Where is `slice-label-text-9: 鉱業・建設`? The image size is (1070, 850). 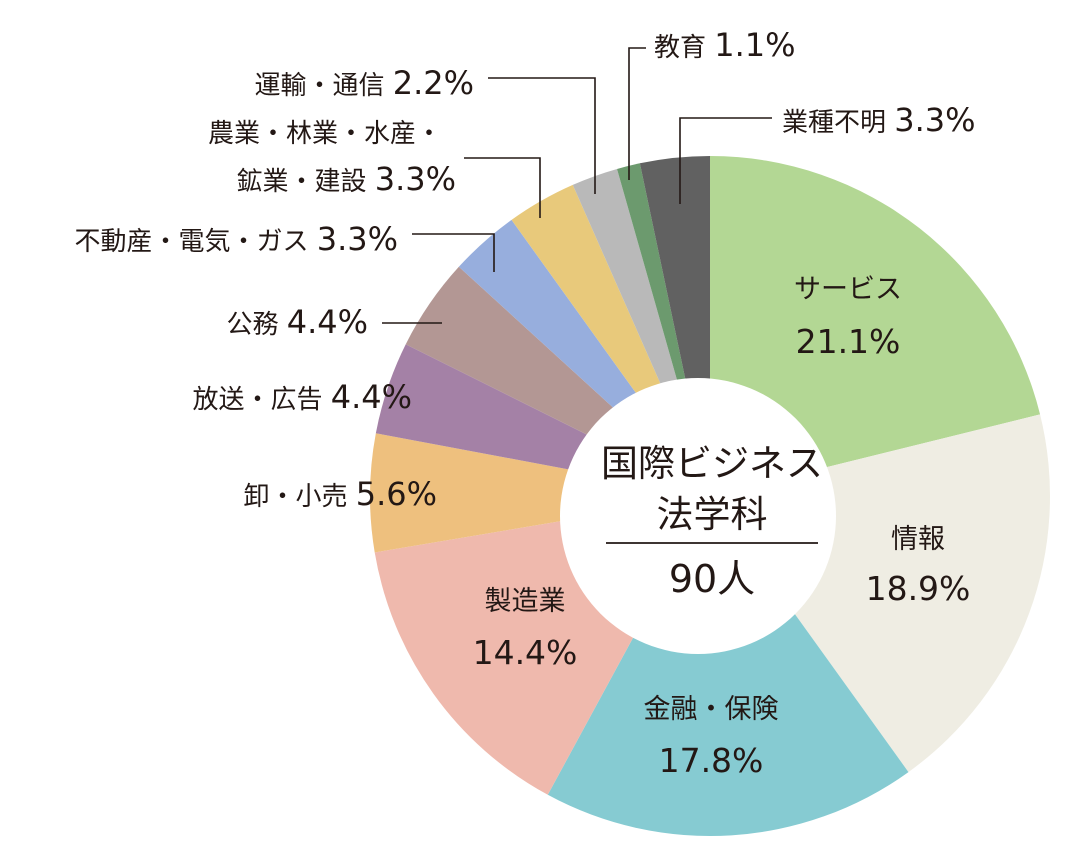
slice-label-text-9: 鉱業・建設 is located at coordinates (305, 182).